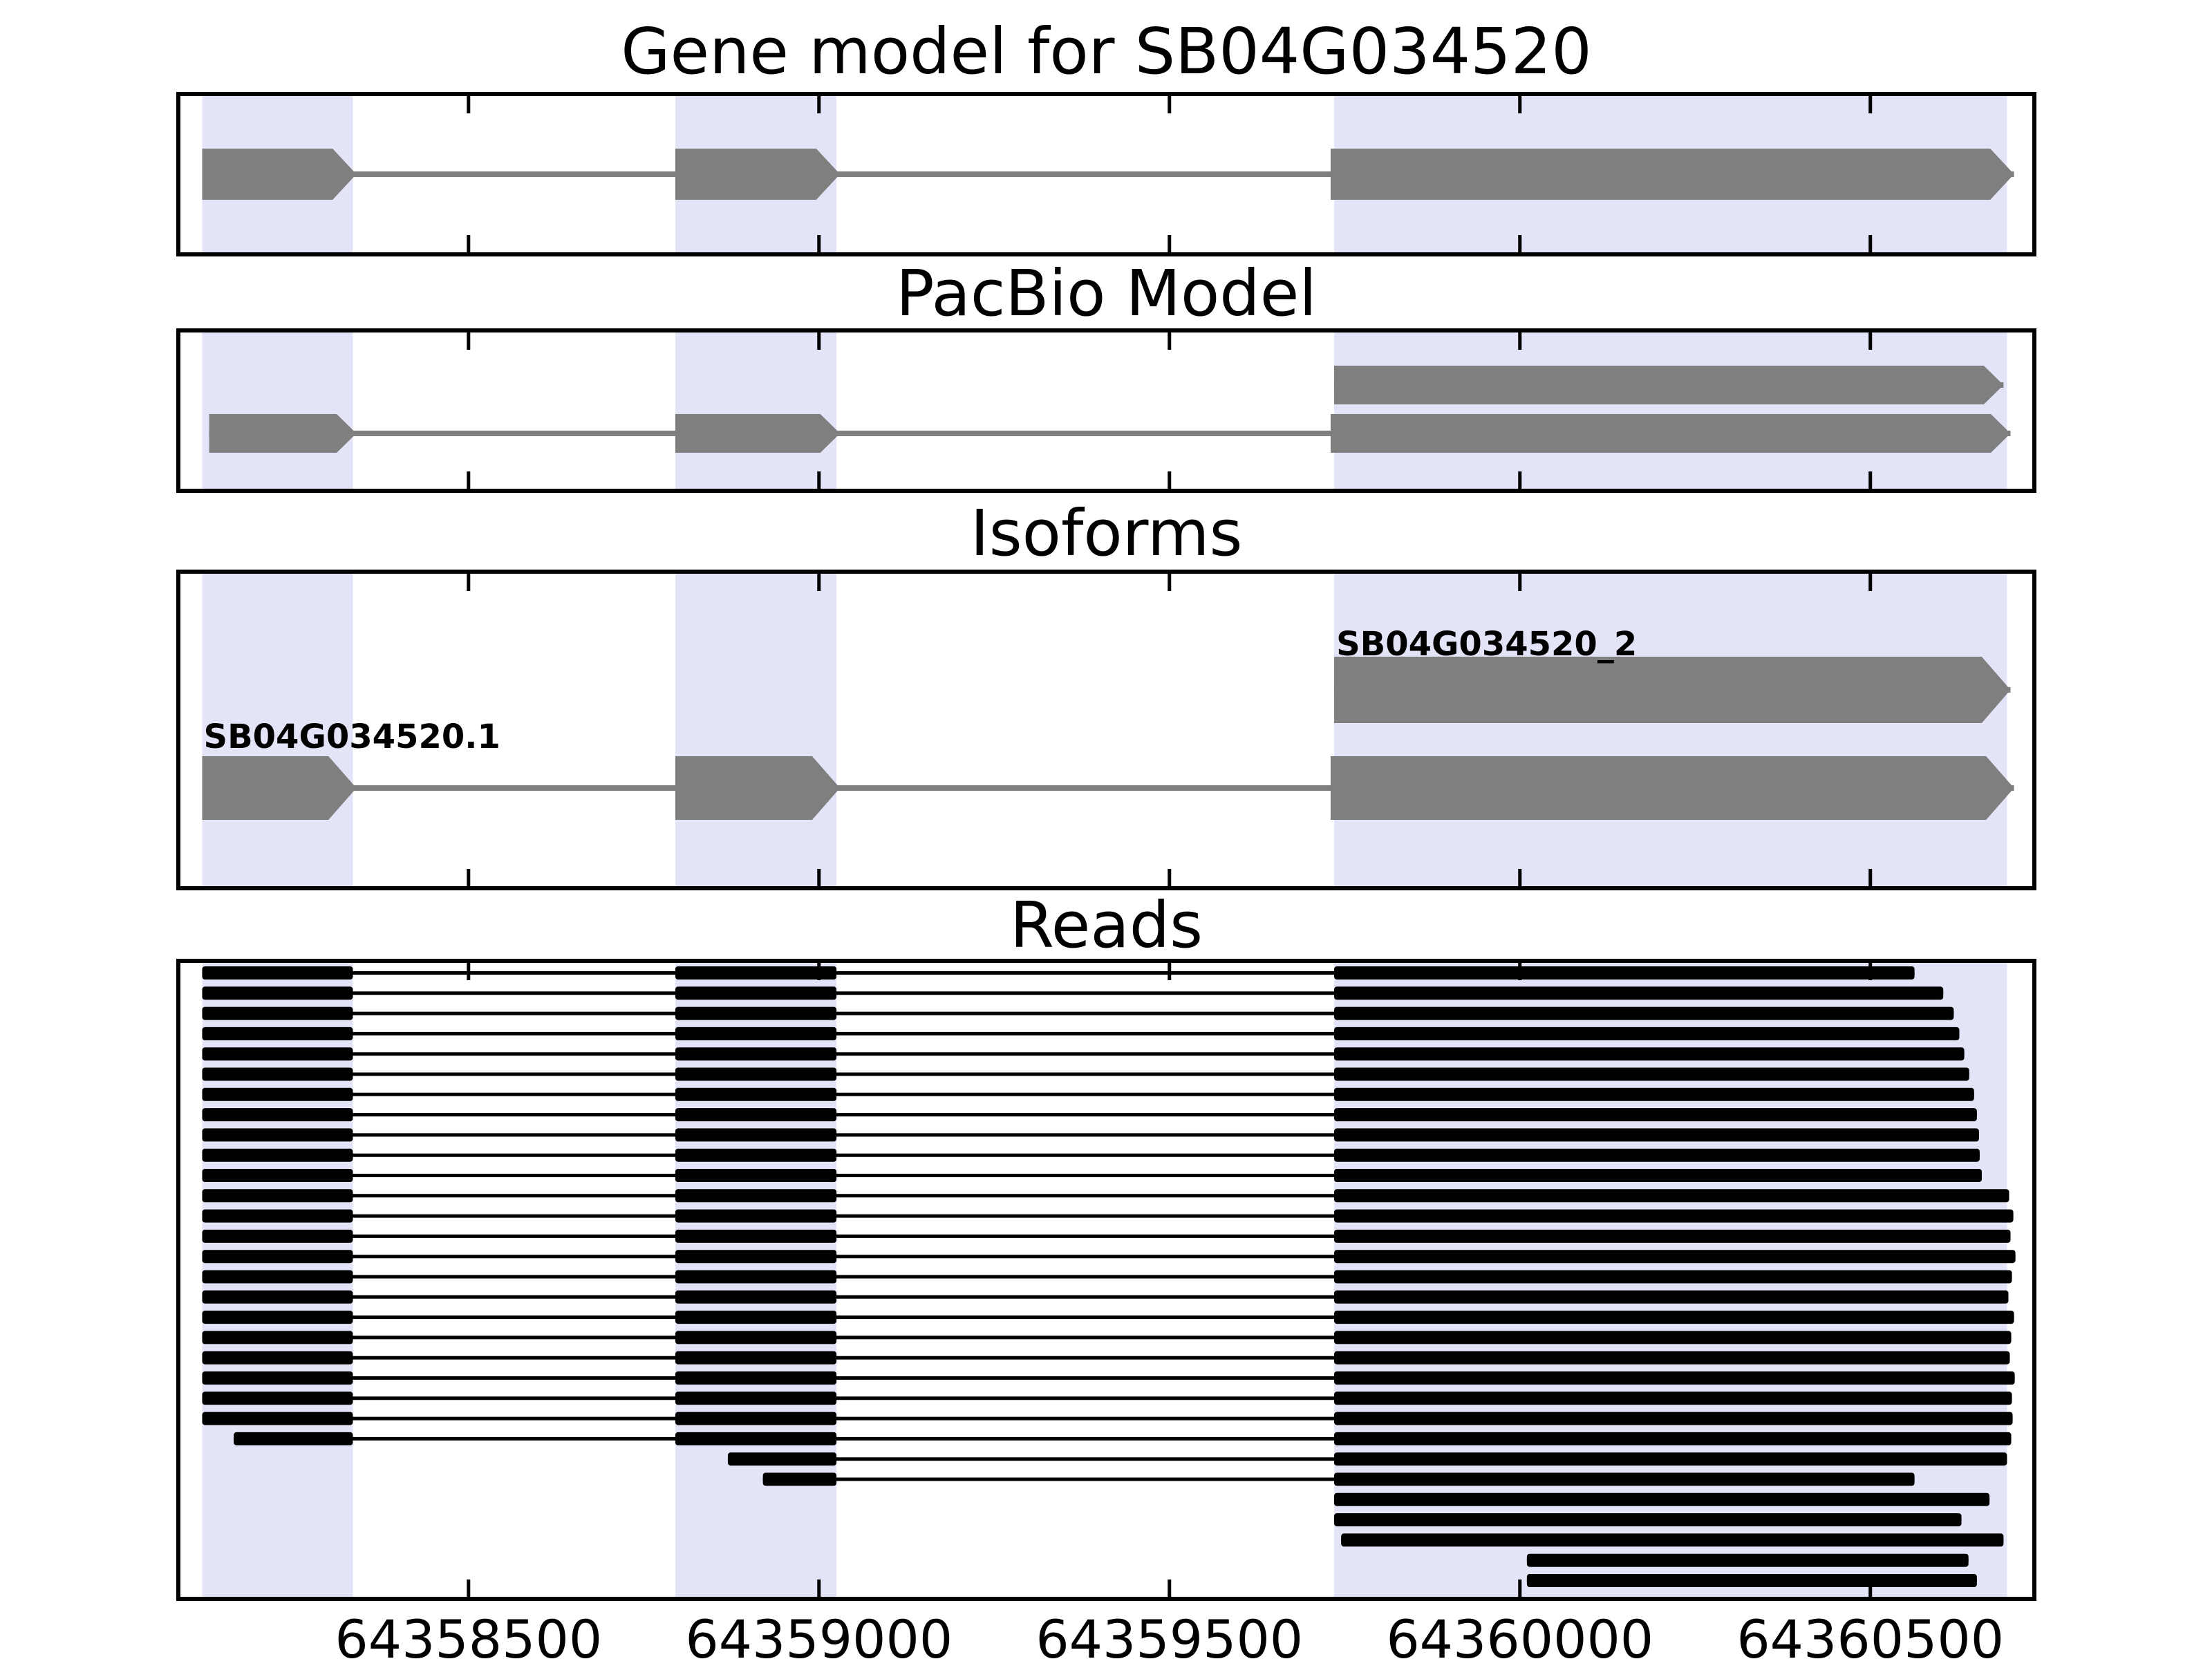  What do you see at coordinates (1870, 1634) in the screenshot?
I see `x-tick-label: 64360500` at bounding box center [1870, 1634].